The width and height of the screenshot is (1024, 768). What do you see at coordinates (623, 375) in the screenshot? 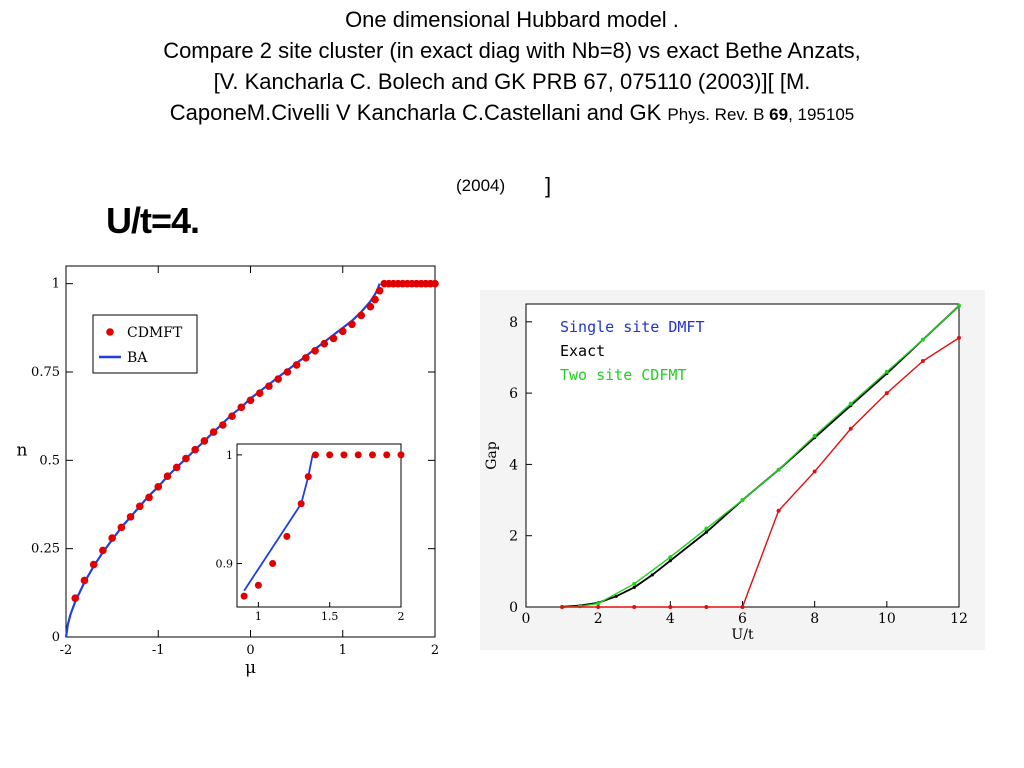
I see `legend-label-2: Two site CDFMT` at bounding box center [623, 375].